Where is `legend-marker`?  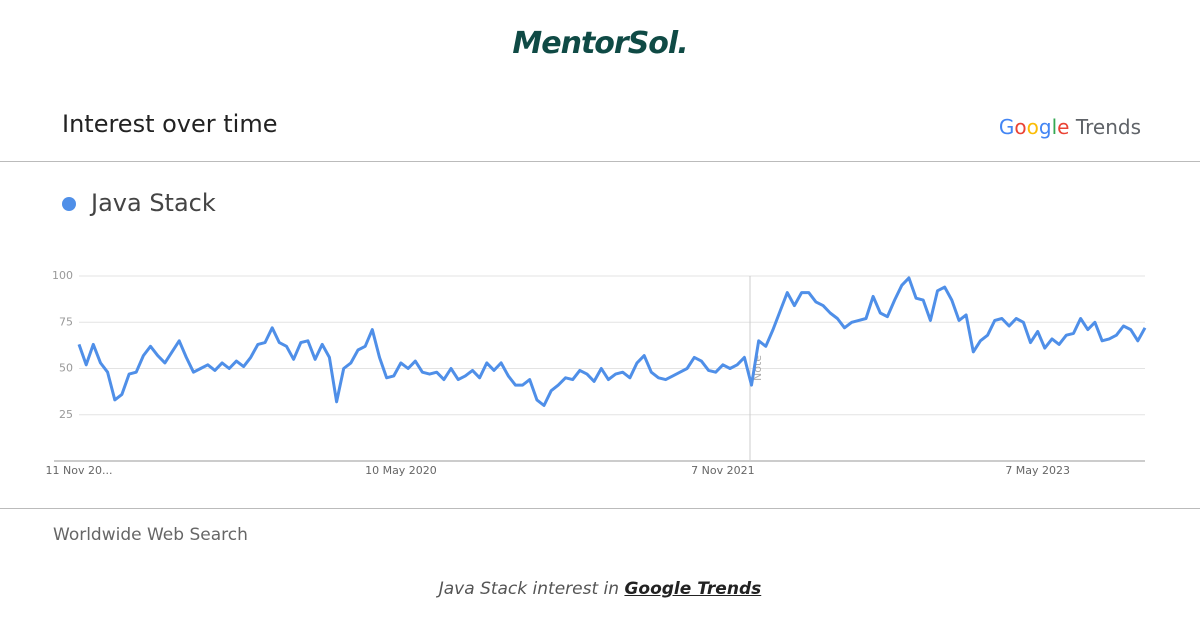 legend-marker is located at coordinates (69, 204).